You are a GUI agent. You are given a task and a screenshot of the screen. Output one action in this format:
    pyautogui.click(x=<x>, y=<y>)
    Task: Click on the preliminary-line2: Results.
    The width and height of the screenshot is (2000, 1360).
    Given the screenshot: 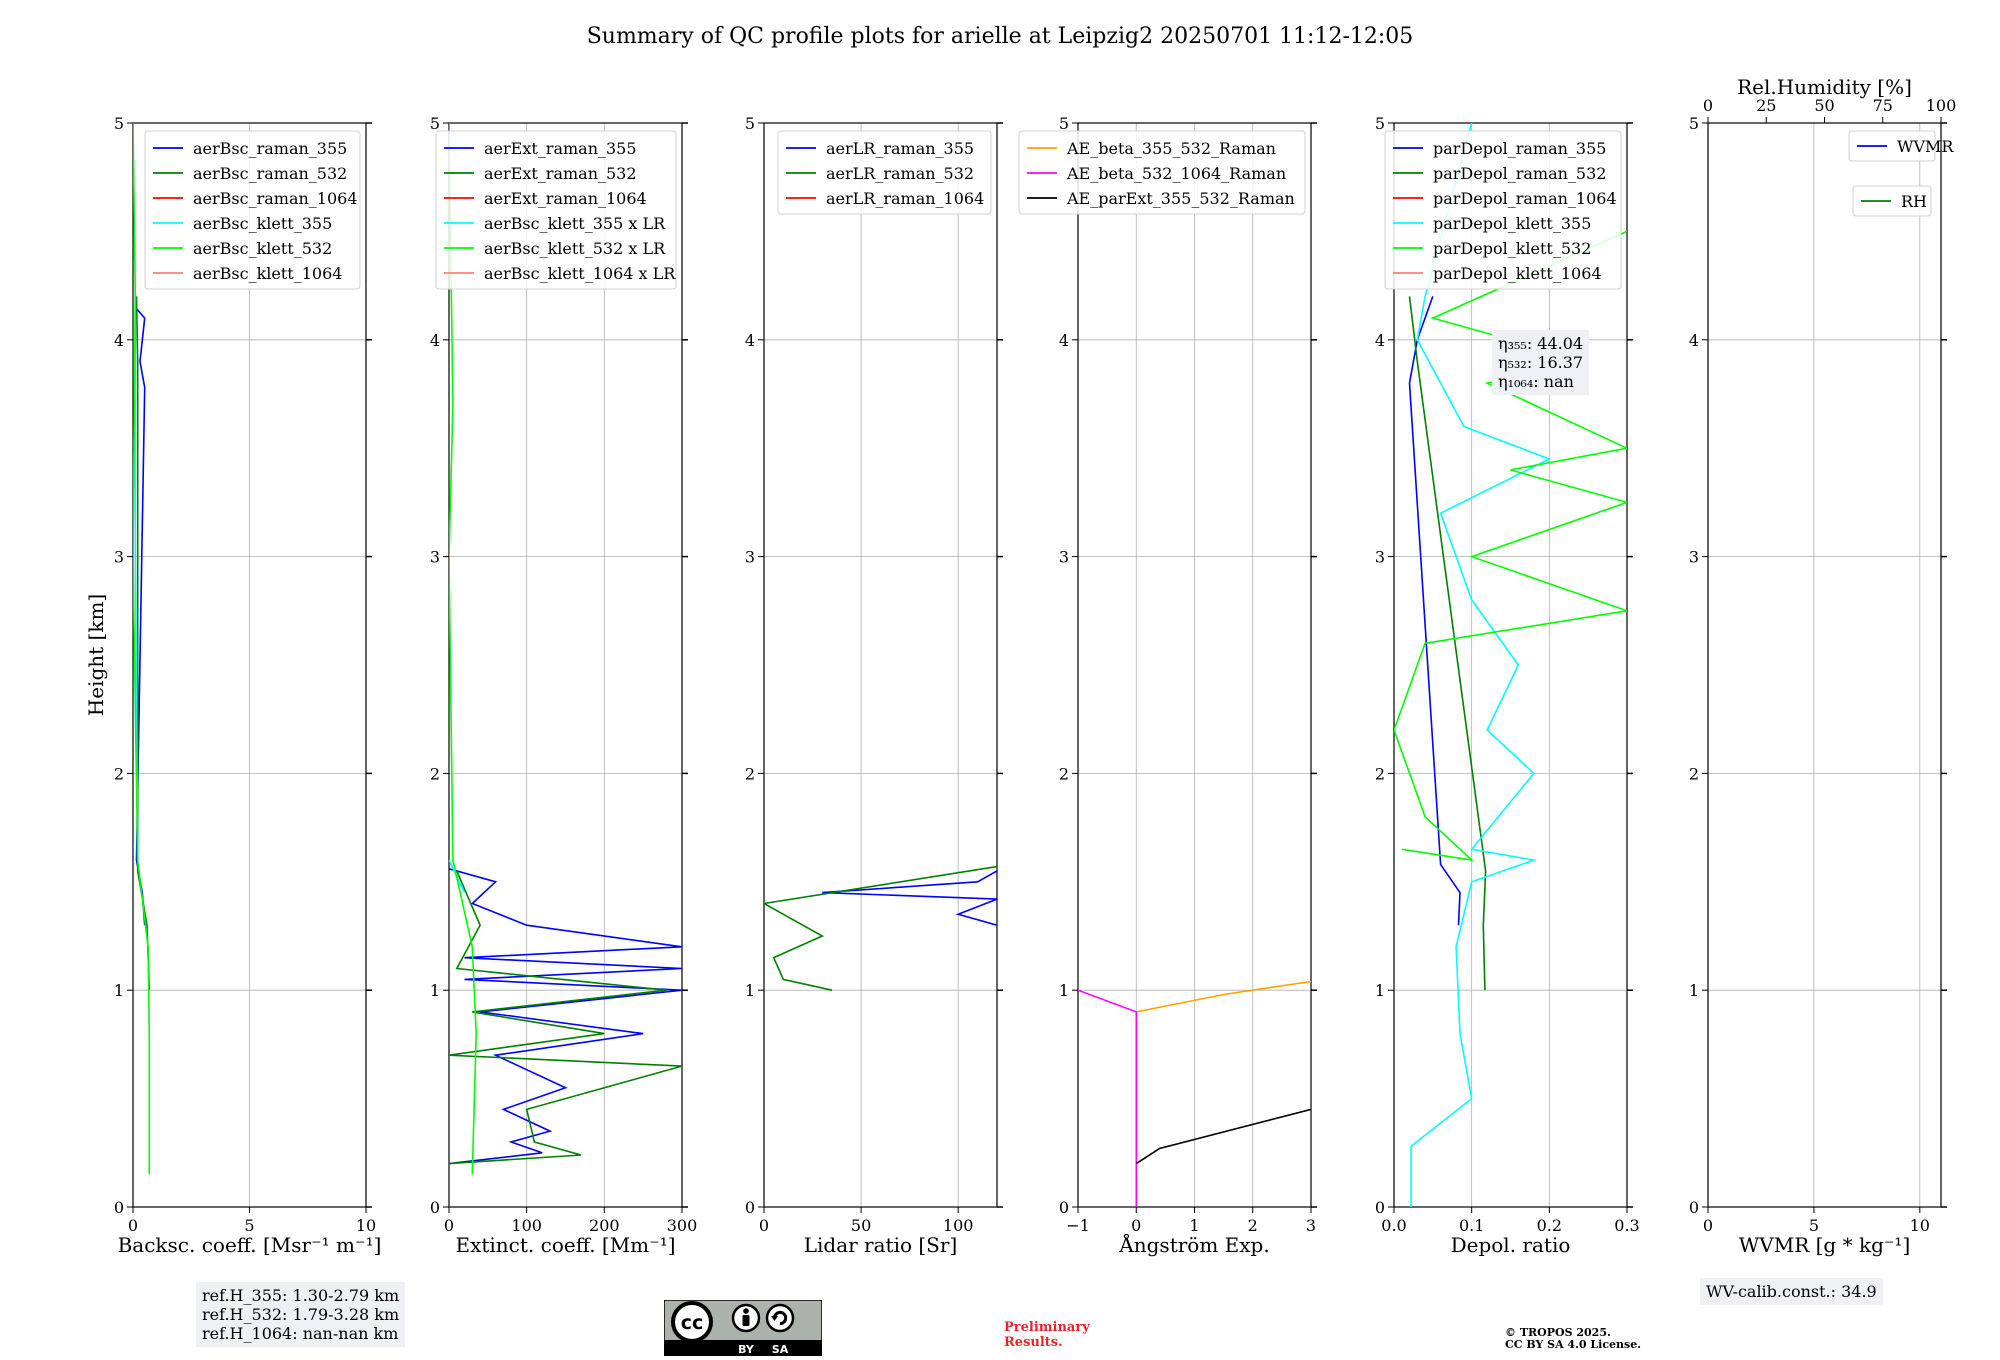 What is the action you would take?
    pyautogui.click(x=1033, y=1342)
    